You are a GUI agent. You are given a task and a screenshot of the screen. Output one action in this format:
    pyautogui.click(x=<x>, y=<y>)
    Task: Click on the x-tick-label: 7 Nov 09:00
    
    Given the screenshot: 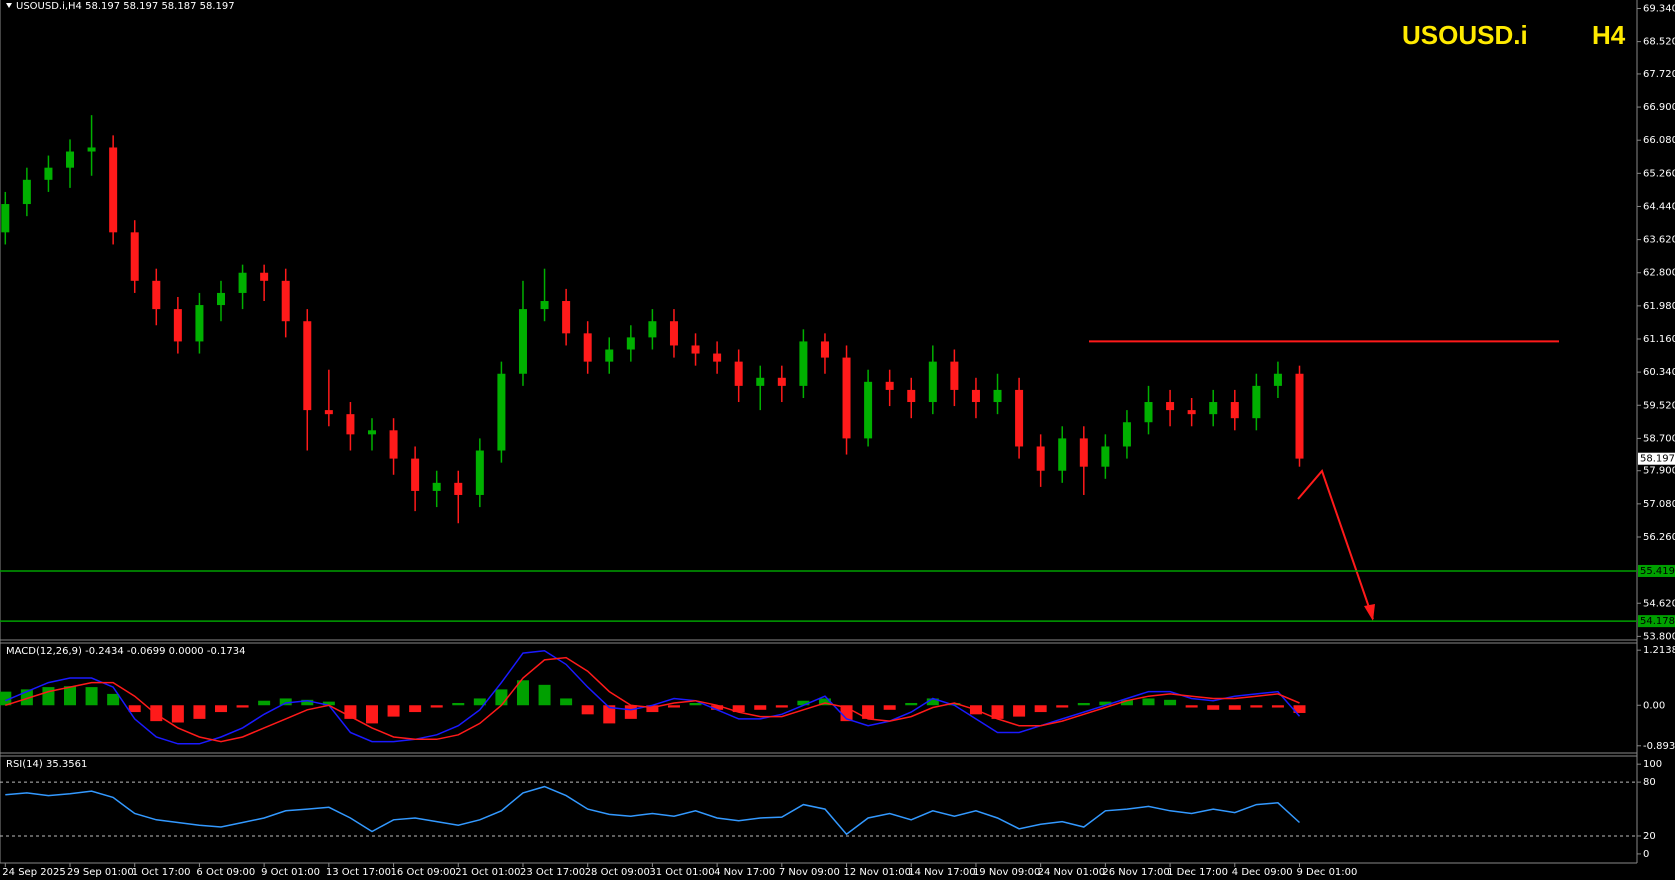 What is the action you would take?
    pyautogui.click(x=809, y=872)
    